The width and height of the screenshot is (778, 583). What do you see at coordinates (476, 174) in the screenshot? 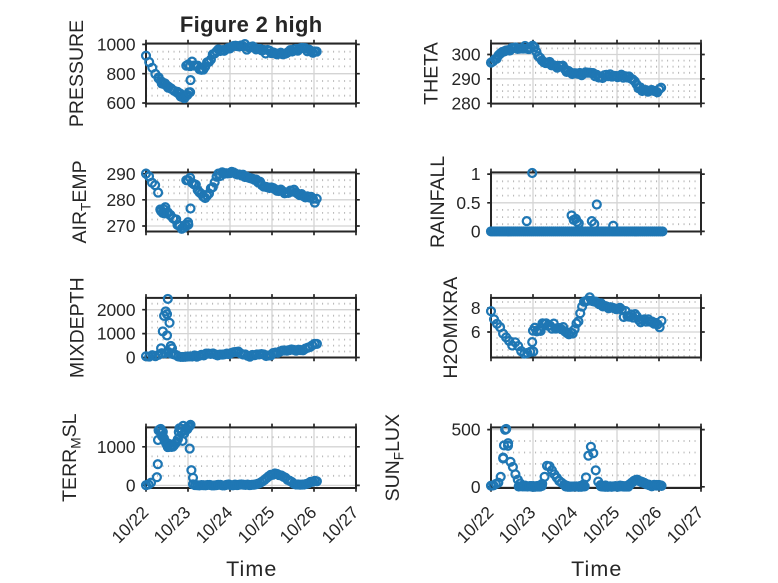
I see `svg-text: 1` at bounding box center [476, 174].